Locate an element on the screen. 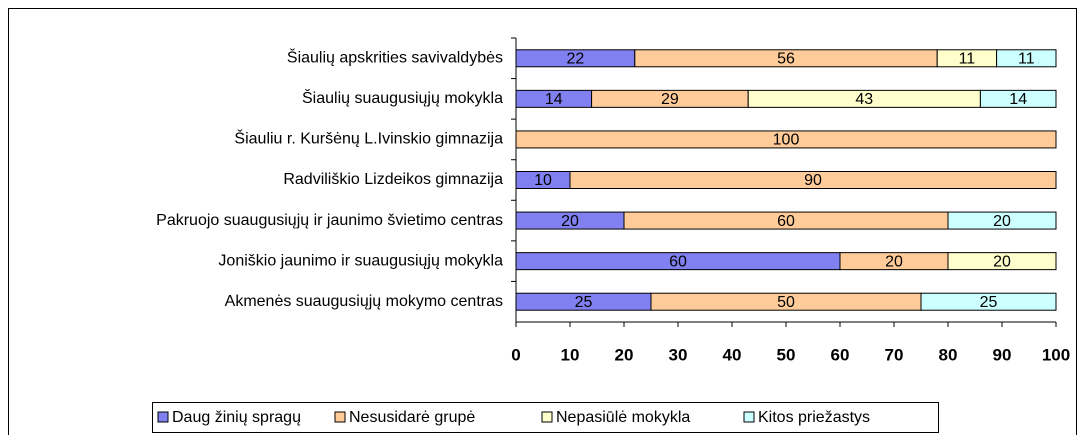 The image size is (1086, 435). x-tick-label: 80 is located at coordinates (948, 354).